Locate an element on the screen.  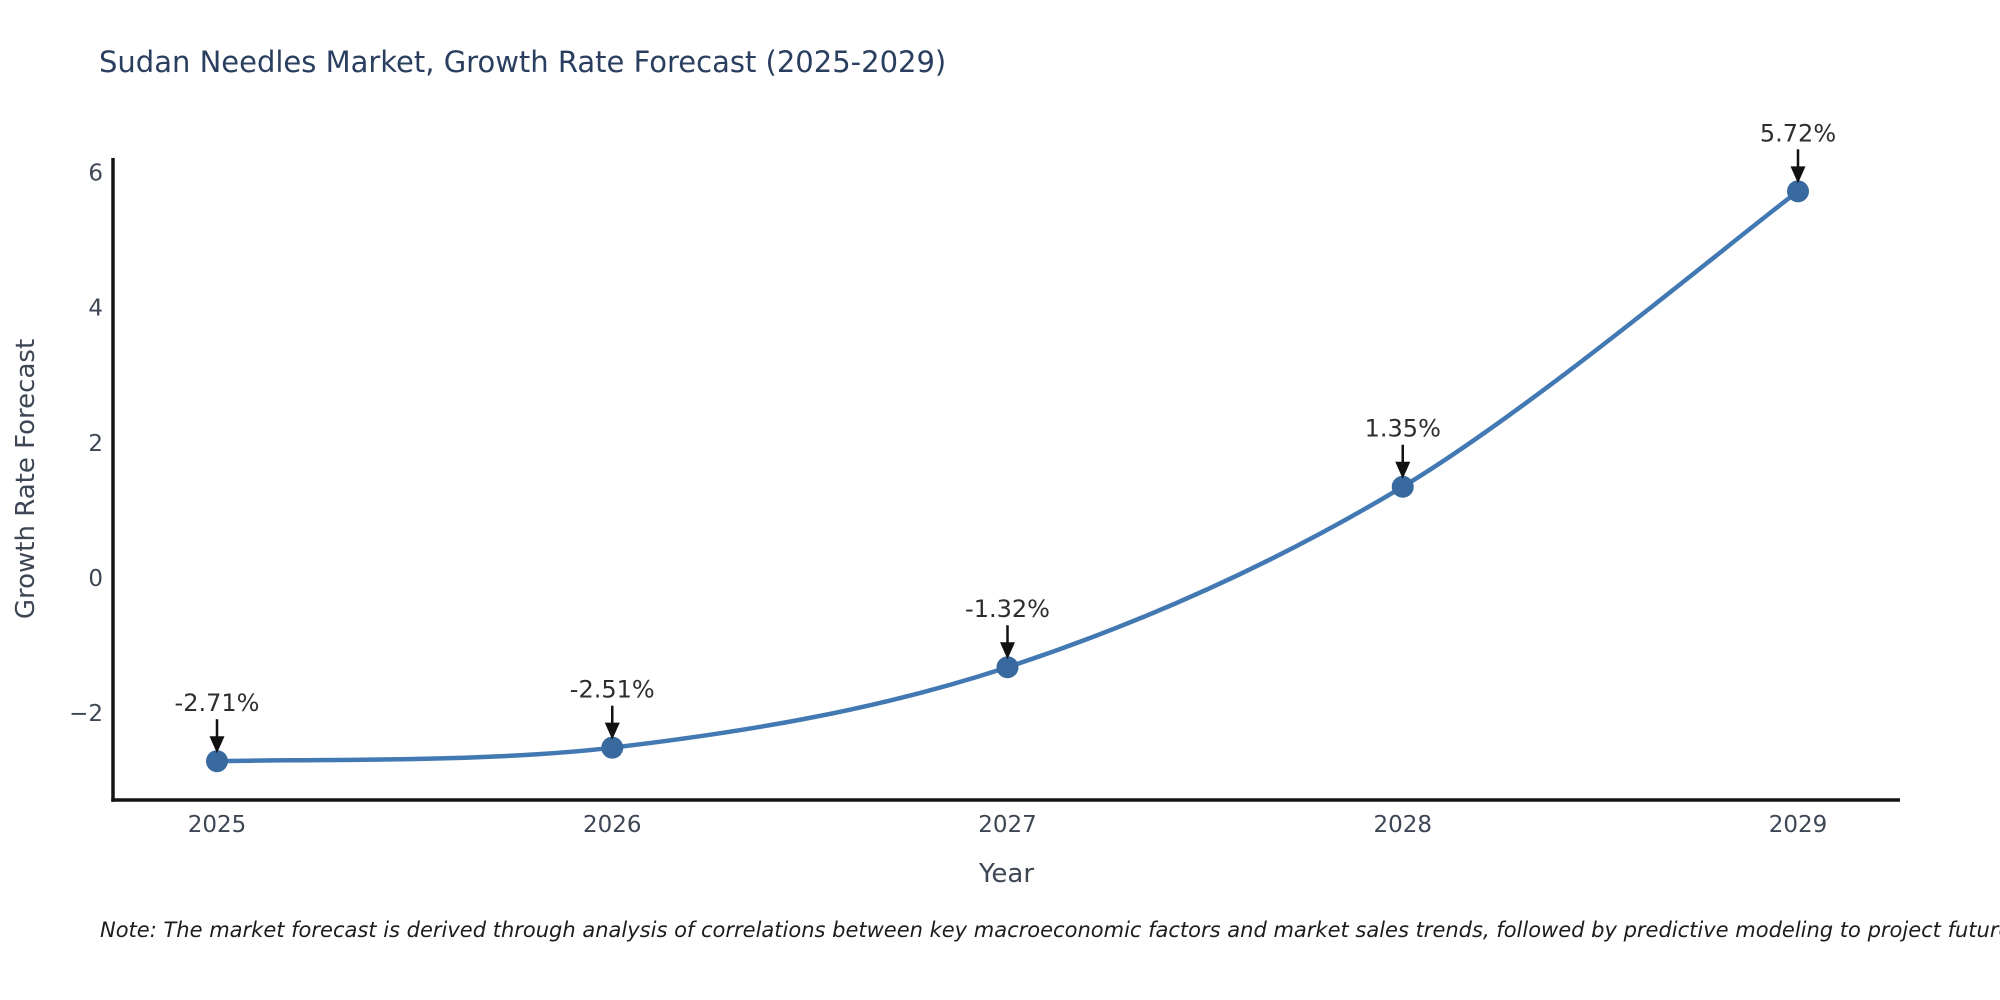
x-tick-label: 2025 is located at coordinates (217, 825).